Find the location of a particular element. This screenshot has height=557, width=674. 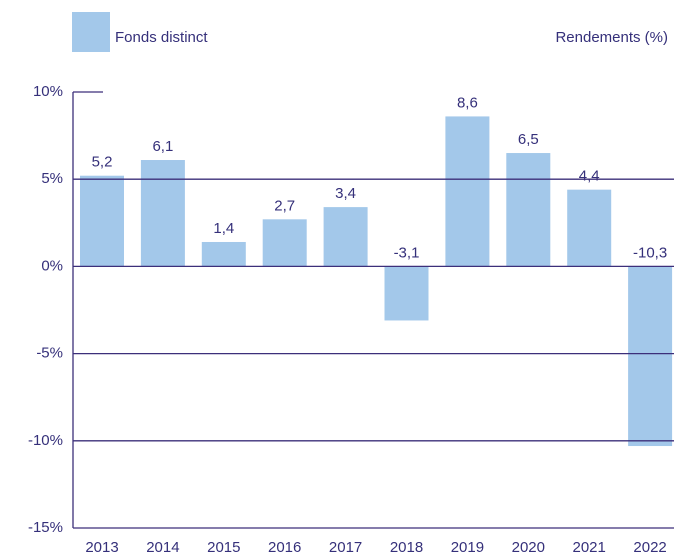

data-label: 8,6 is located at coordinates (467, 102).